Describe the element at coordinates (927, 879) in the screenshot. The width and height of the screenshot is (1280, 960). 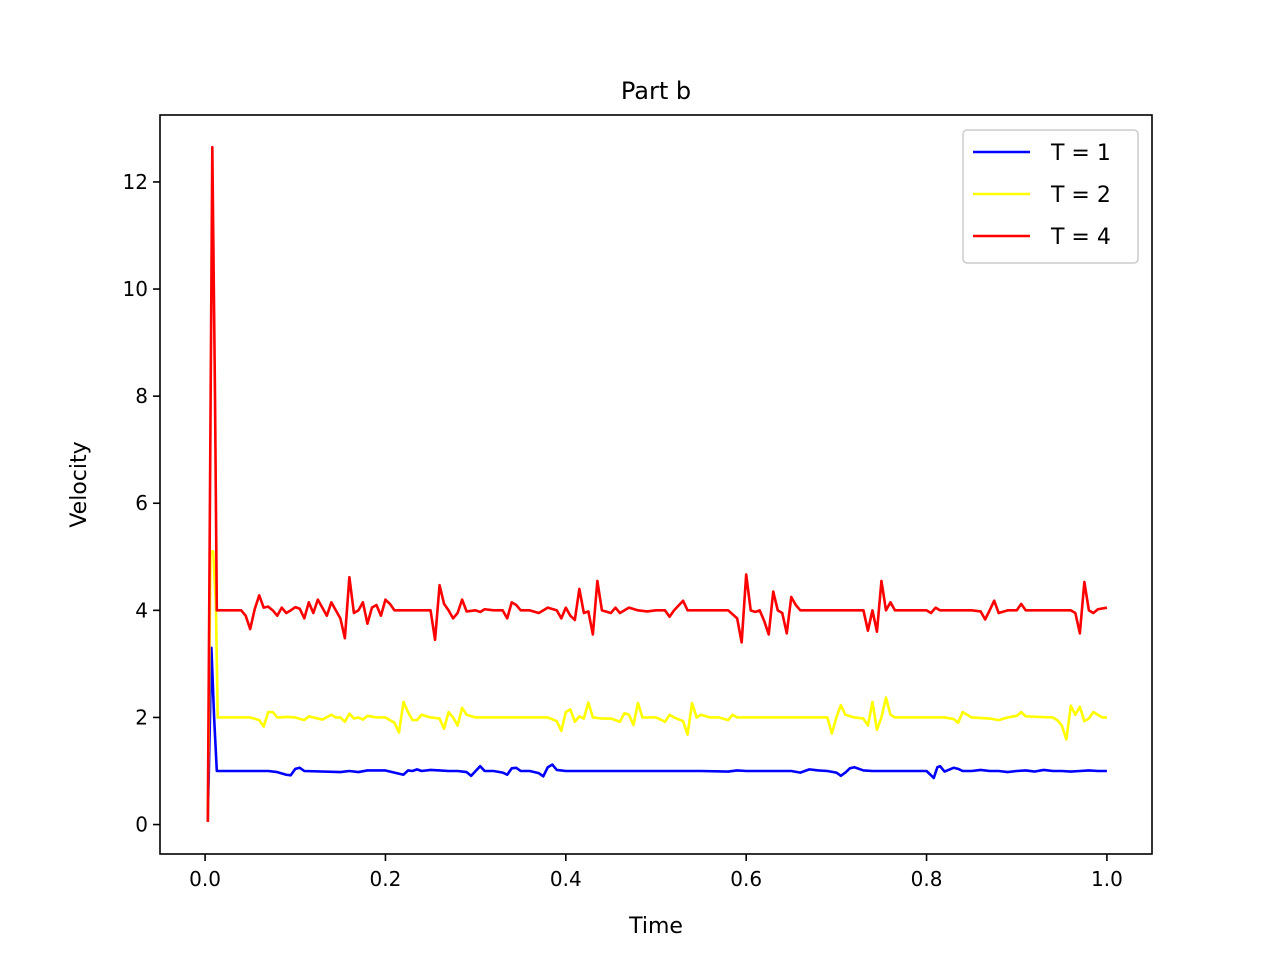
I see `x-tick-label: 0.8` at that location.